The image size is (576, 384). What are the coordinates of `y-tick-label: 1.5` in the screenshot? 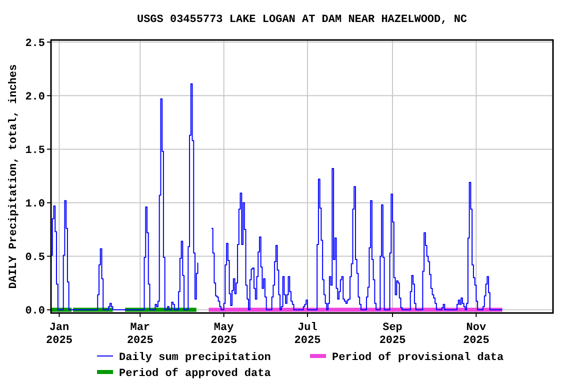 It's located at (35, 151).